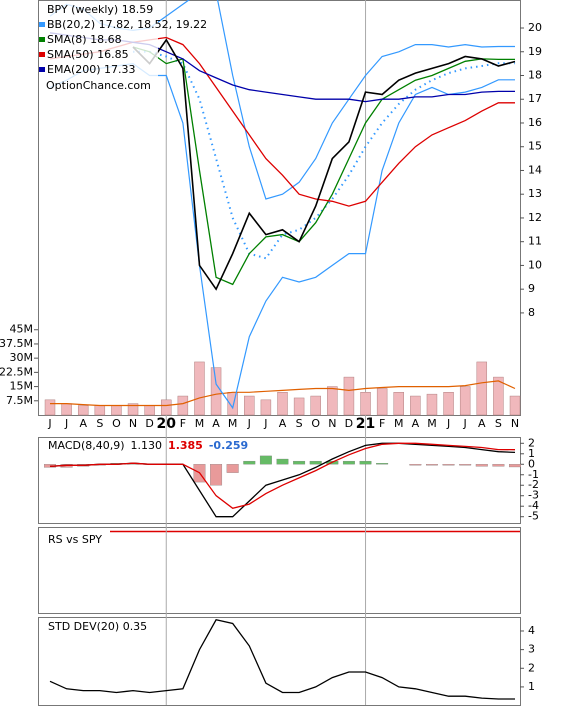 This screenshot has width=566, height=706. I want to click on y-tick-label: -1, so click(533, 474).